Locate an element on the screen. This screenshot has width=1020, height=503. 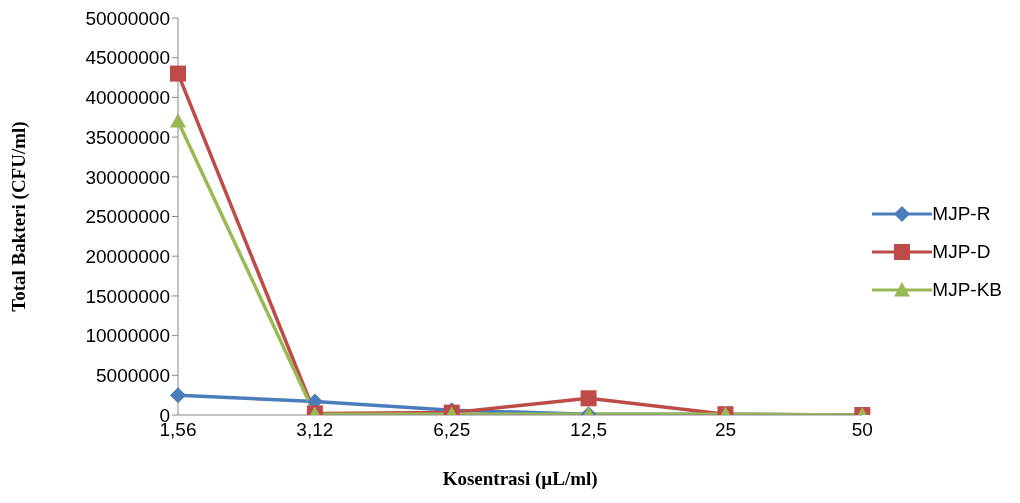
y-tick-label: 50000000 is located at coordinates (127, 18).